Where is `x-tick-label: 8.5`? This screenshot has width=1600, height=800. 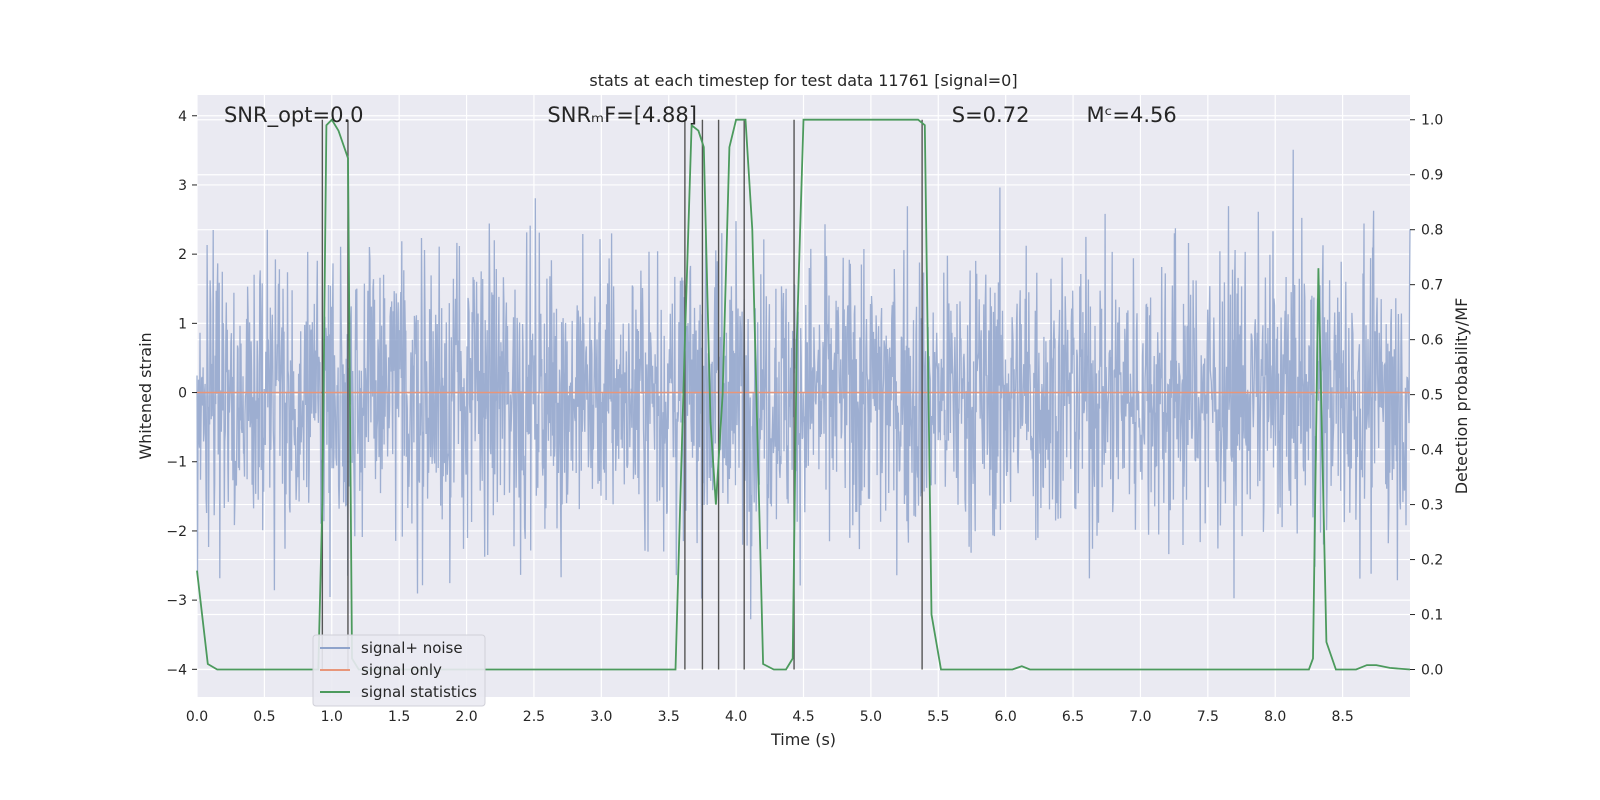
x-tick-label: 8.5 is located at coordinates (1342, 717).